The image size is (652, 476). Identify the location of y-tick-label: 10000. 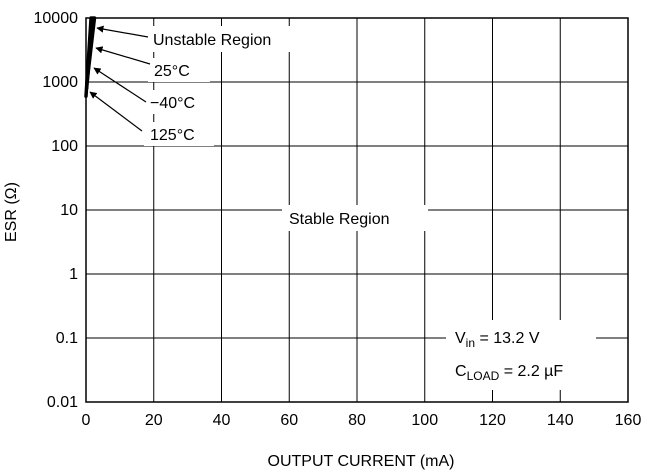
(56, 18).